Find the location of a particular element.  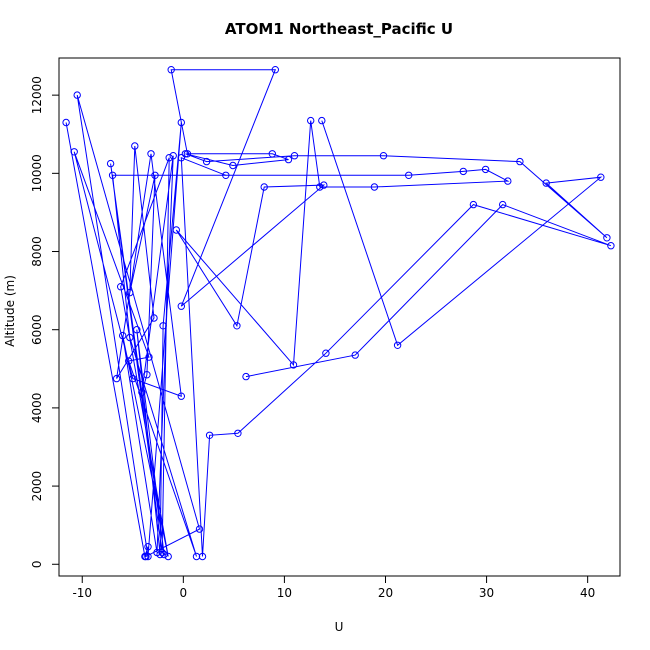

x-axis-label: U is located at coordinates (339, 627).